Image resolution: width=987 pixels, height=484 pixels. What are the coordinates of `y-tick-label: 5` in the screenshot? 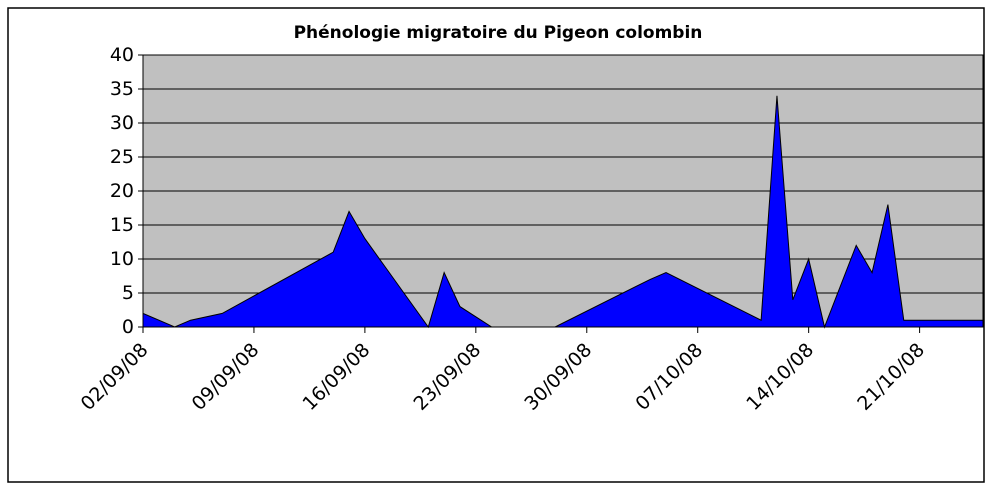 It's located at (128, 293).